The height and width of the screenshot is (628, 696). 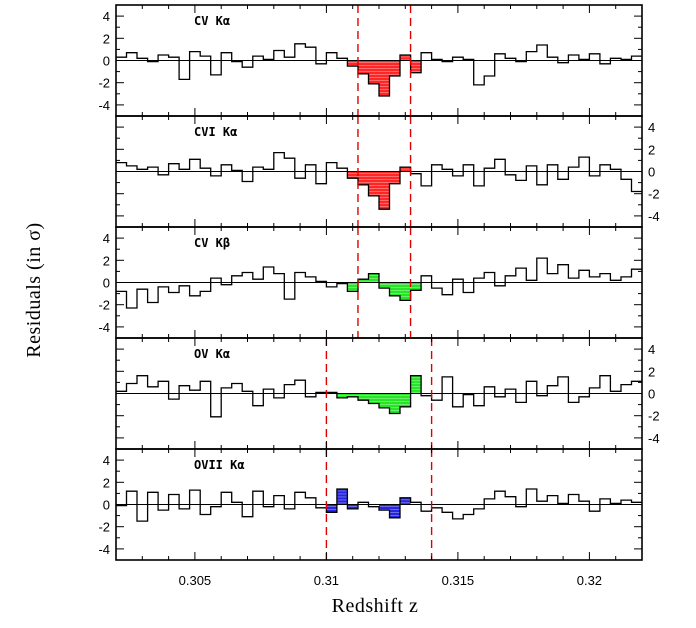 I want to click on x-tick-labels: 0.305 0.31 0.315 0.32, so click(x=390, y=580).